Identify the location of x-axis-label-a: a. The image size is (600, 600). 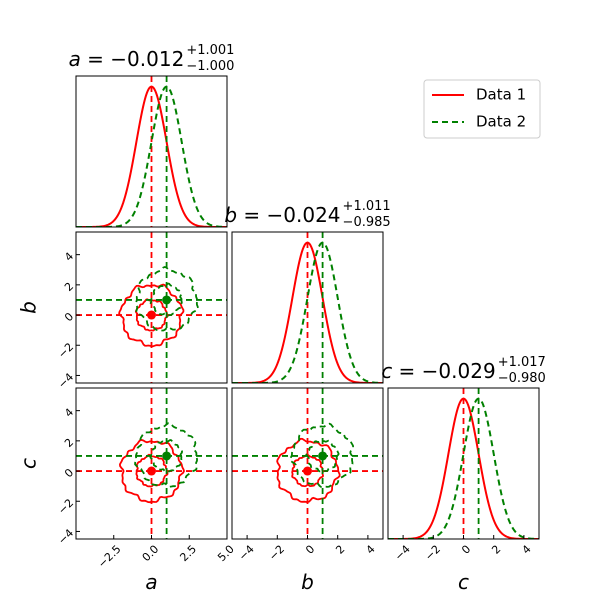
(151, 582).